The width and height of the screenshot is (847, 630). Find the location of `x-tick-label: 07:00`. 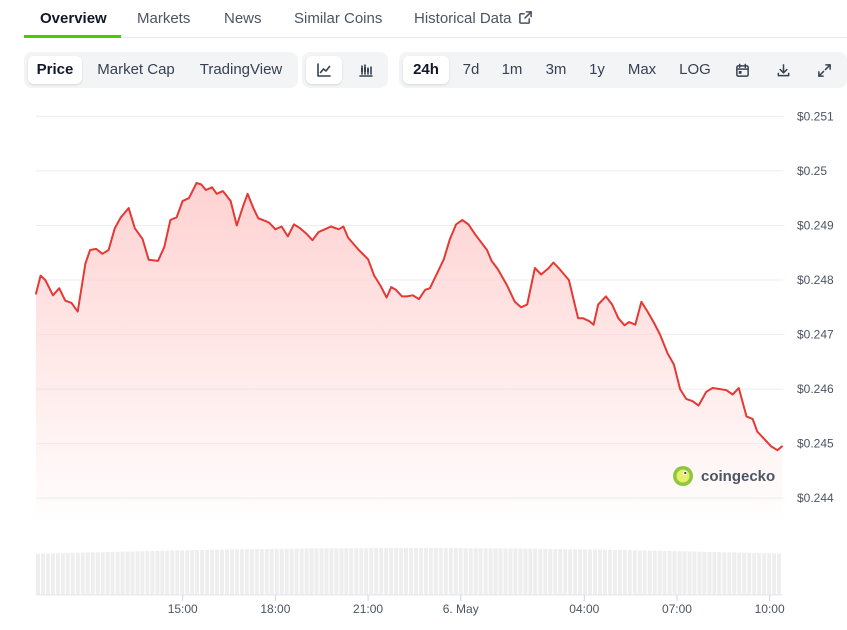

x-tick-label: 07:00 is located at coordinates (677, 609).